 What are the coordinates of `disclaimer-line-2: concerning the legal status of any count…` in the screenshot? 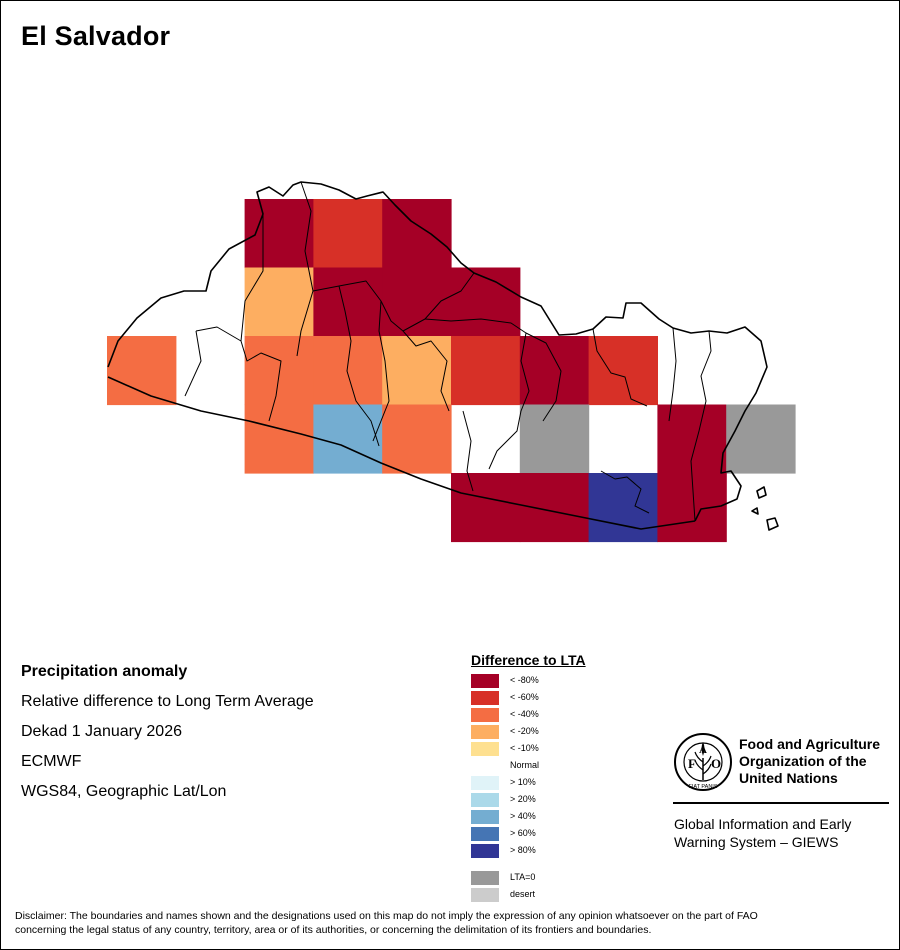 It's located at (333, 930).